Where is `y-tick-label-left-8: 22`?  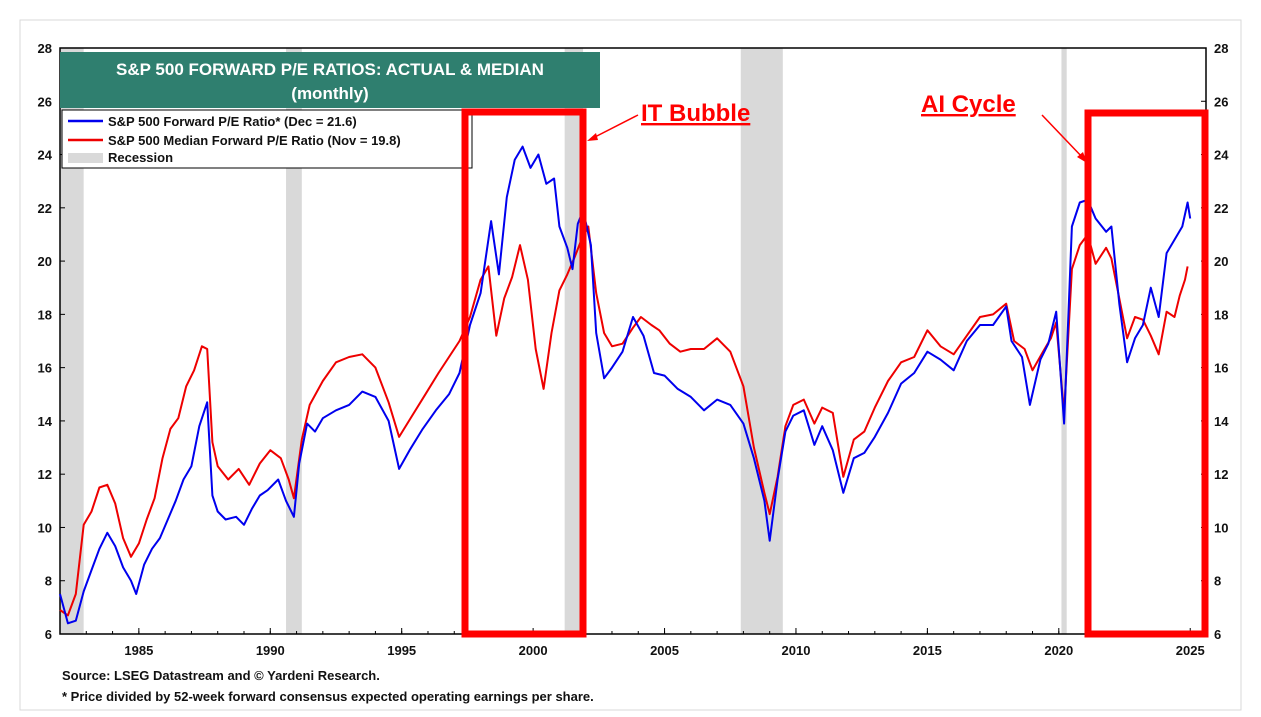 y-tick-label-left-8: 22 is located at coordinates (45, 208).